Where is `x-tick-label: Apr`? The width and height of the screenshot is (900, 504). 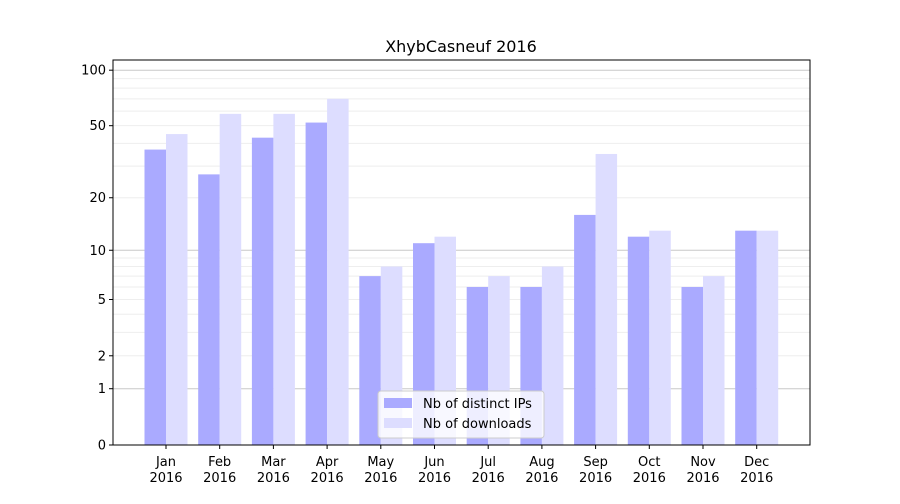 x-tick-label: Apr is located at coordinates (327, 462).